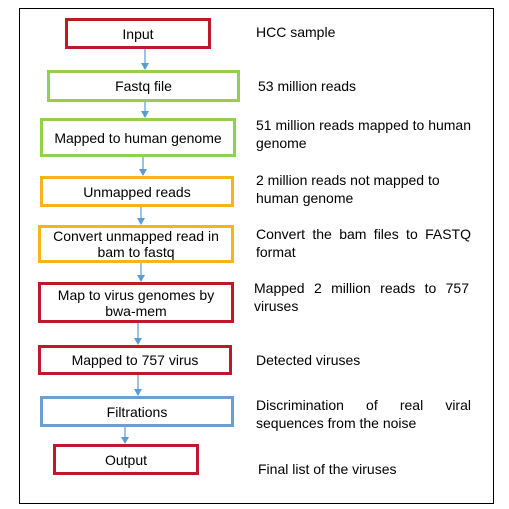 This screenshot has height=509, width=509. I want to click on step-label-convert-unmapped-read: Convert unmapped read in bam to fastq, so click(136, 244).